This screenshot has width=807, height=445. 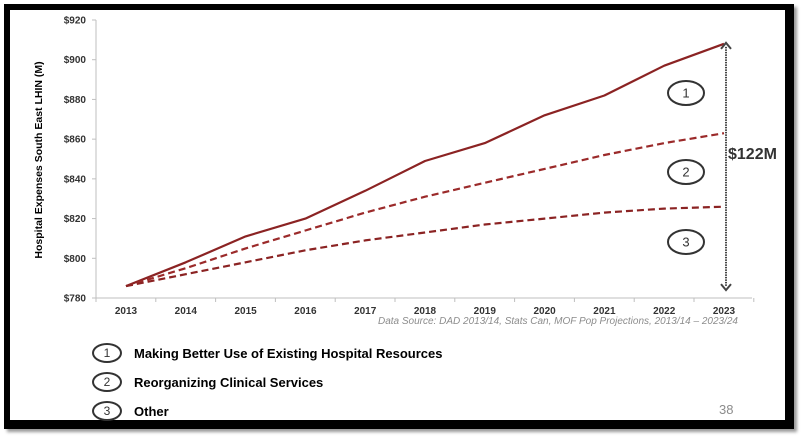 I want to click on y-tick-label: $920, so click(x=75, y=21).